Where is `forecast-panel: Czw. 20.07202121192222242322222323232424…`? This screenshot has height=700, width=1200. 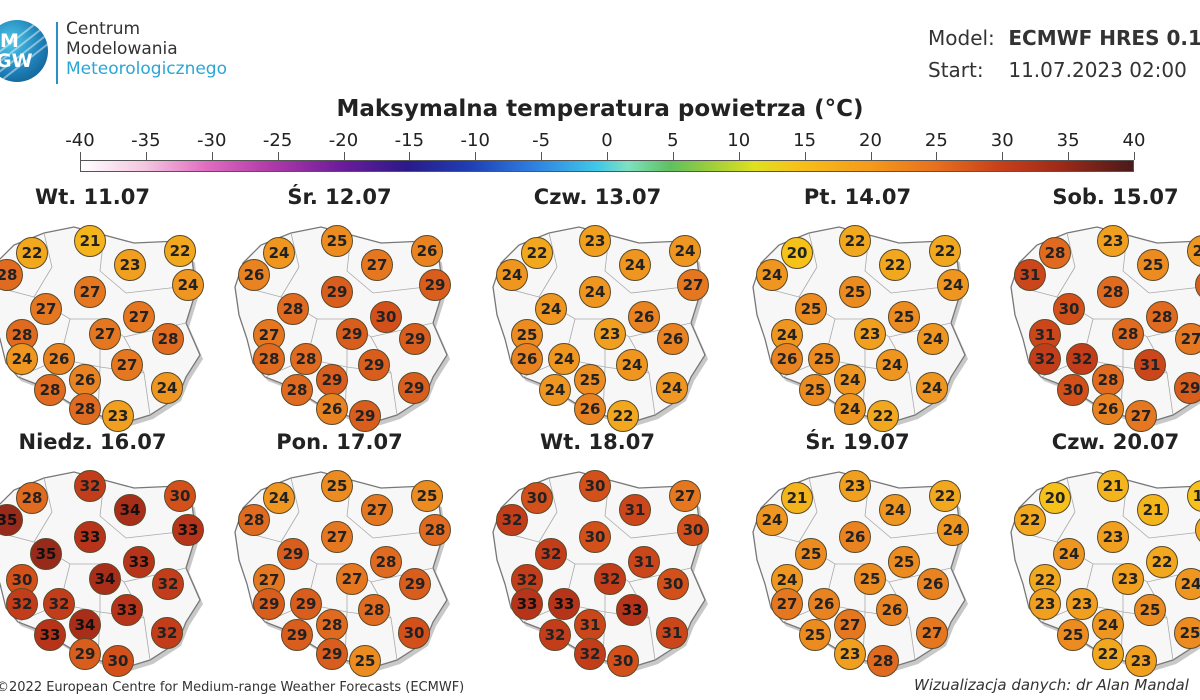
forecast-panel: Czw. 20.07202121192222242322222323232424… is located at coordinates (1096, 557).